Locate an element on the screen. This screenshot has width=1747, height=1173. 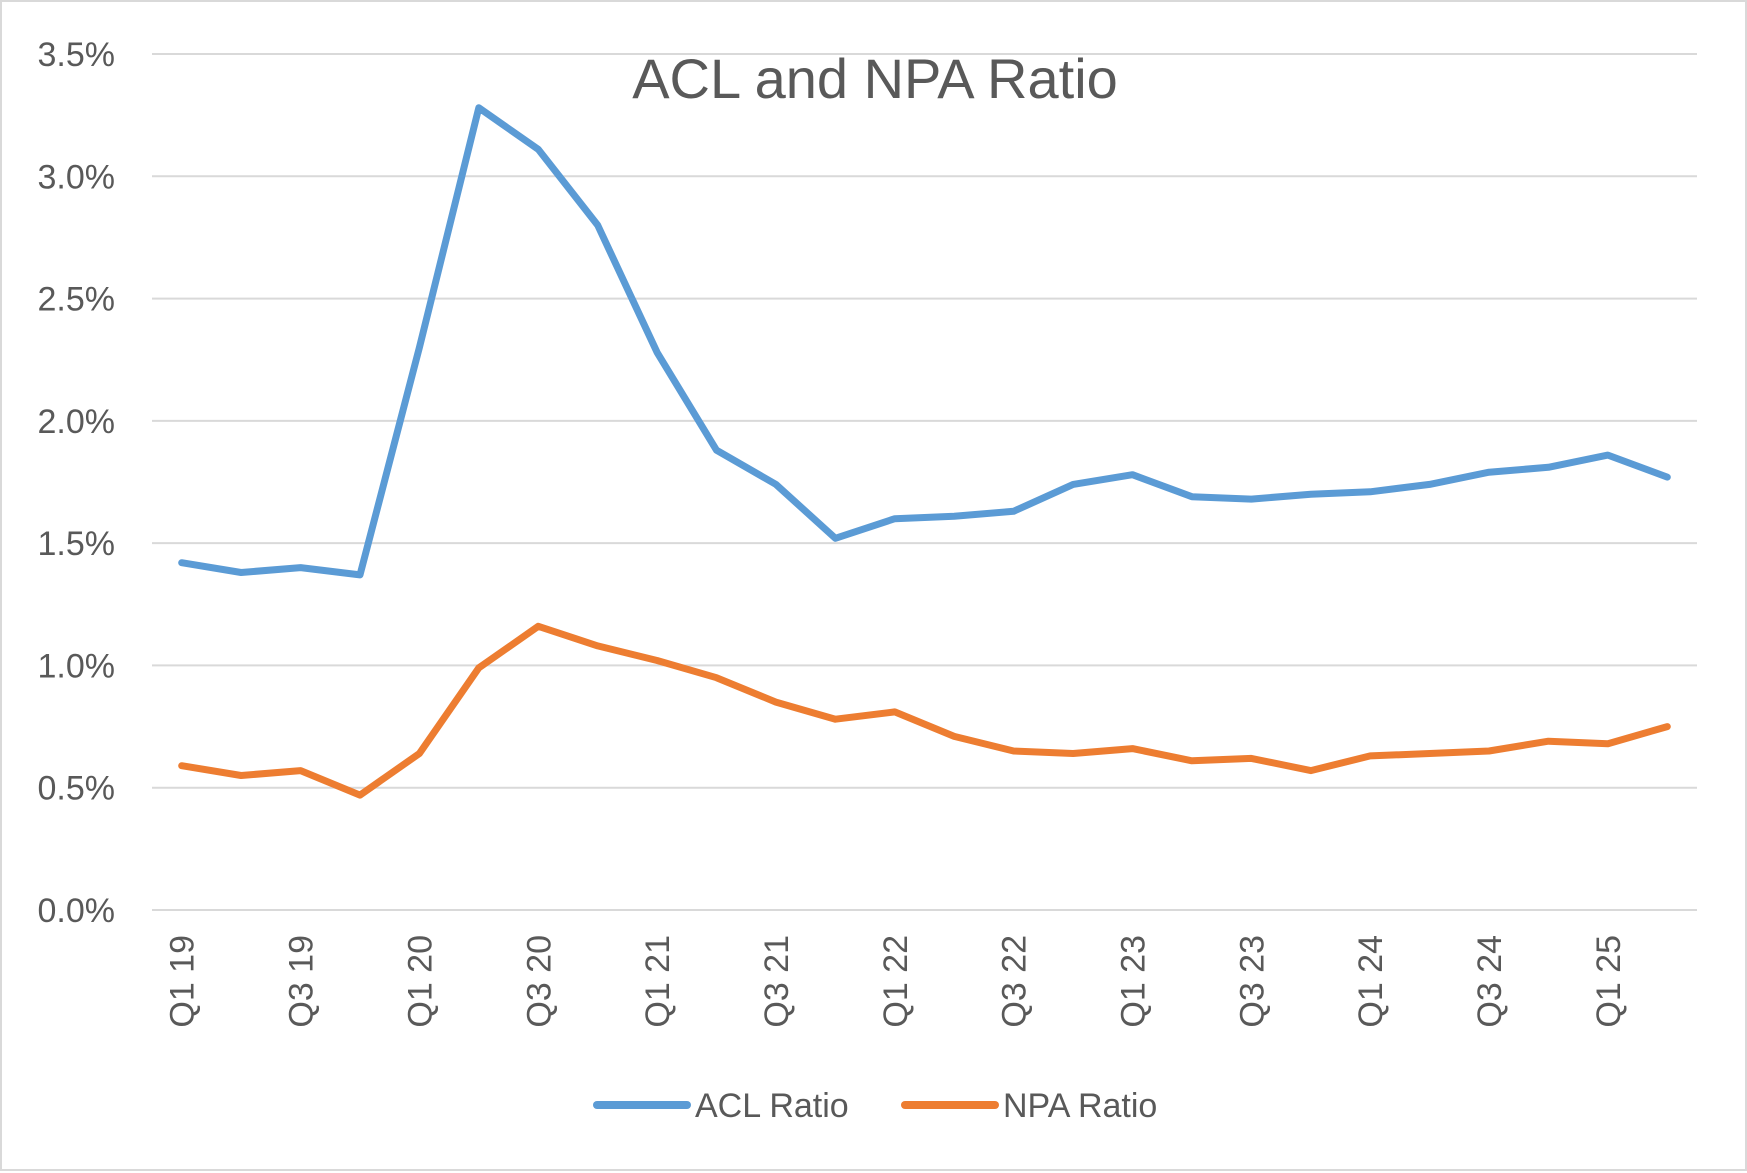
x-tick-label: Q3 22 is located at coordinates (1015, 981).